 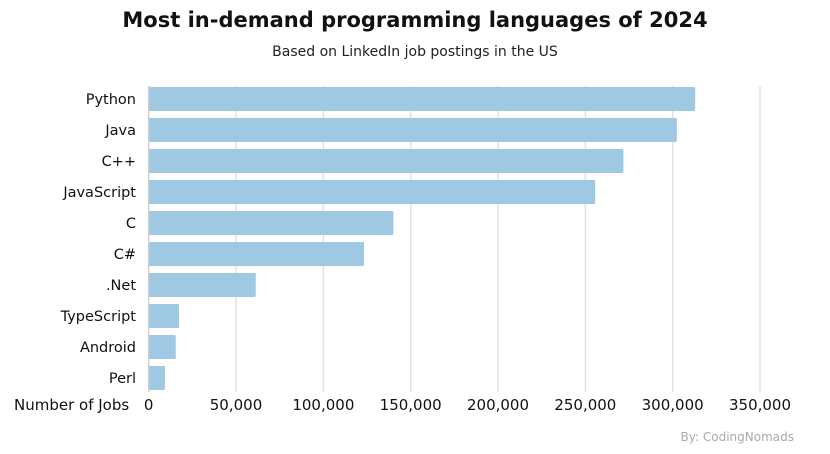 What do you see at coordinates (760, 405) in the screenshot?
I see `x-tick-label: 350,000` at bounding box center [760, 405].